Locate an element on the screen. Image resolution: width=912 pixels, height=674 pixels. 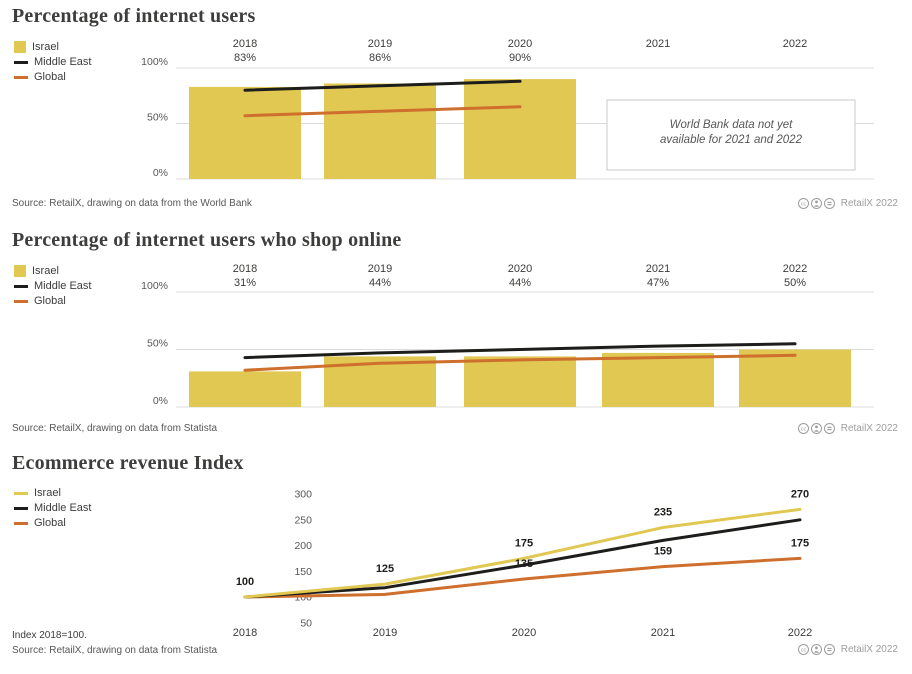
line-israel is located at coordinates (522, 553).